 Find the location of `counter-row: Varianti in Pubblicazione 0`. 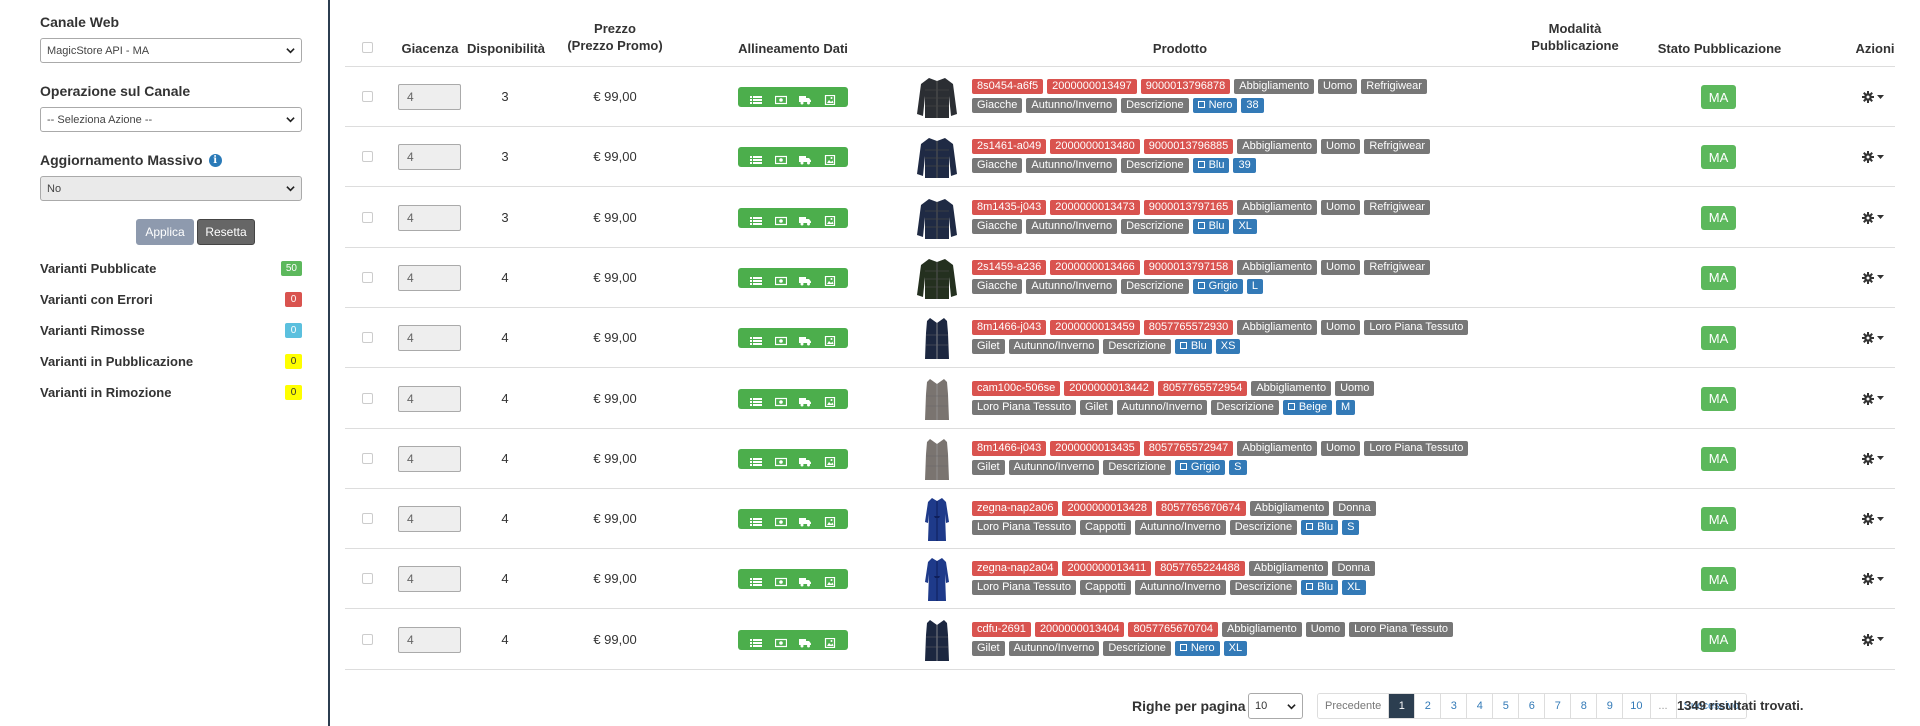

counter-row: Varianti in Pubblicazione 0 is located at coordinates (171, 361).